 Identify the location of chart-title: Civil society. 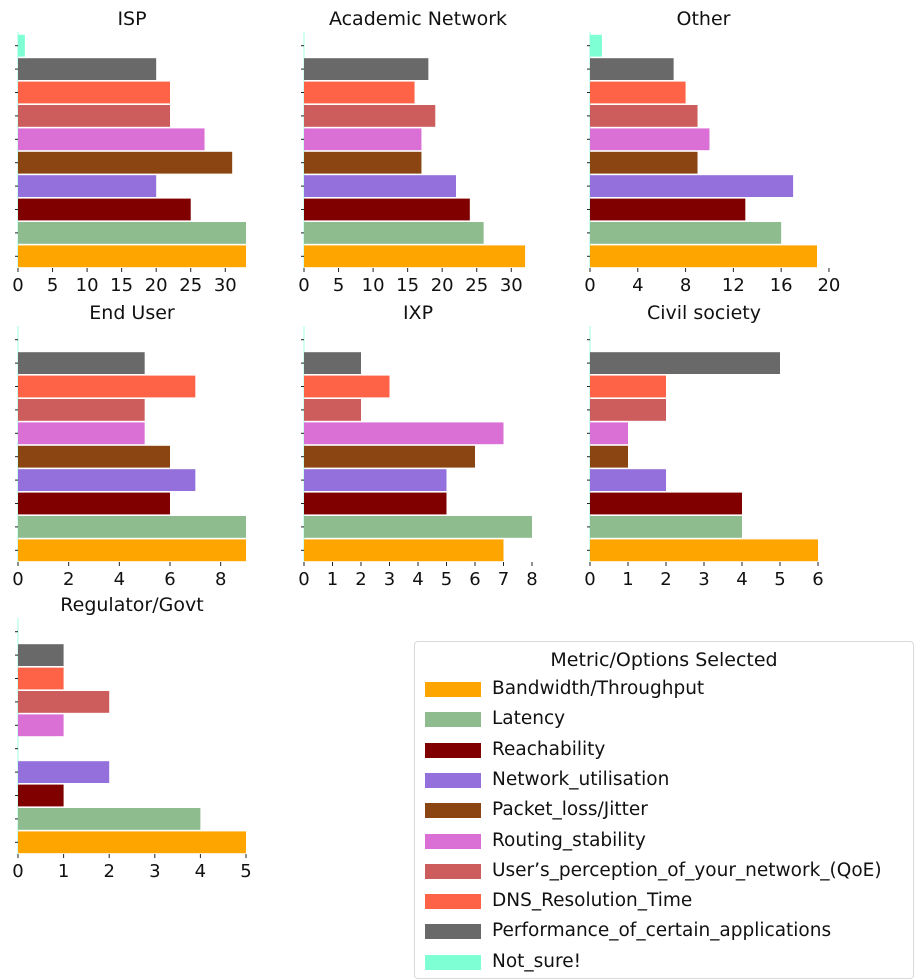
(704, 313).